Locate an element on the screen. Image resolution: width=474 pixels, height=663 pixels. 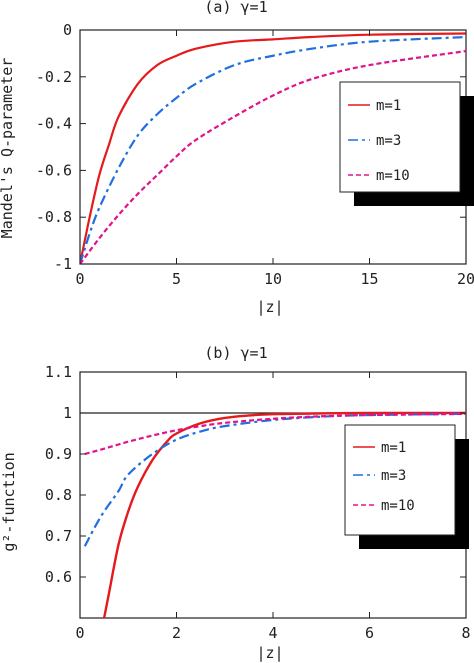
y-tick-label: 0.6 is located at coordinates (58, 577).